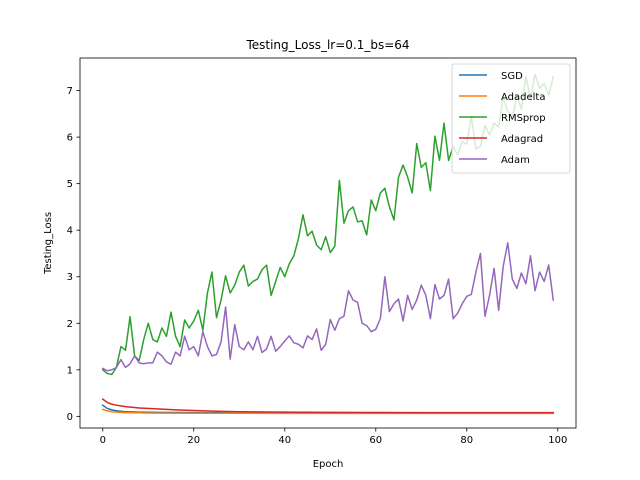 Image resolution: width=640 pixels, height=480 pixels. What do you see at coordinates (522, 139) in the screenshot?
I see `legend-label-adagrad: Adagrad` at bounding box center [522, 139].